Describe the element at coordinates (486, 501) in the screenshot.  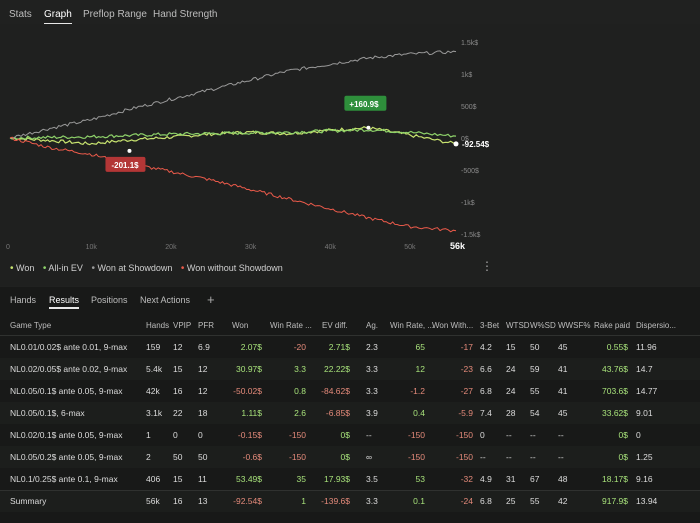
I see `table-cell: 6.8` at that location.